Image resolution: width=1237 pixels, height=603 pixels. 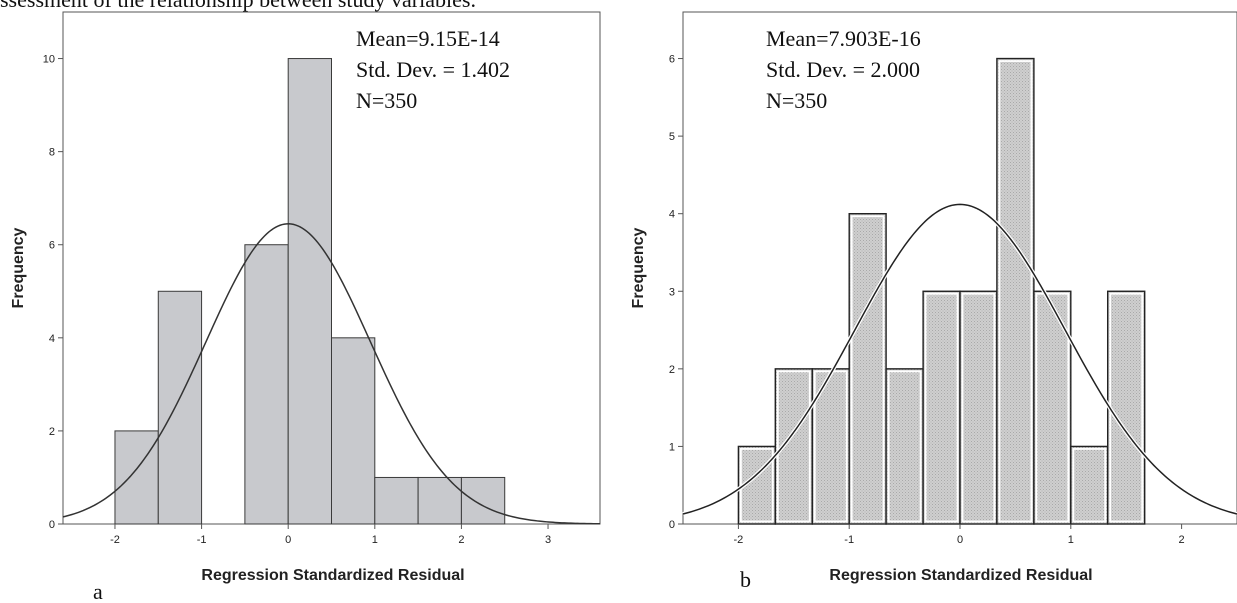 What do you see at coordinates (843, 69) in the screenshot?
I see `stats-line: Std. Dev. = 2.000` at bounding box center [843, 69].